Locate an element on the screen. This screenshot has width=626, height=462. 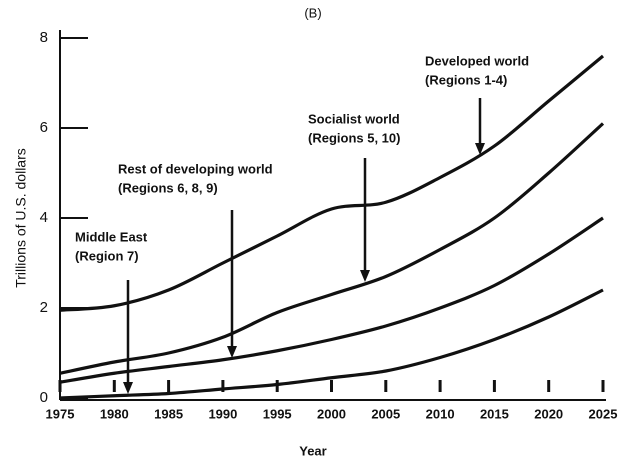
annotation-label: (Regions 5, 10) is located at coordinates (354, 137).